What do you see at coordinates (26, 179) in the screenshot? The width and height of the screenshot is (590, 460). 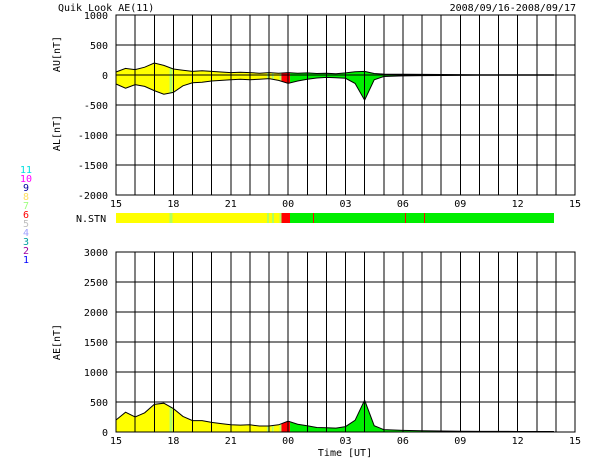 I see `station-legend-item: 10` at bounding box center [26, 179].